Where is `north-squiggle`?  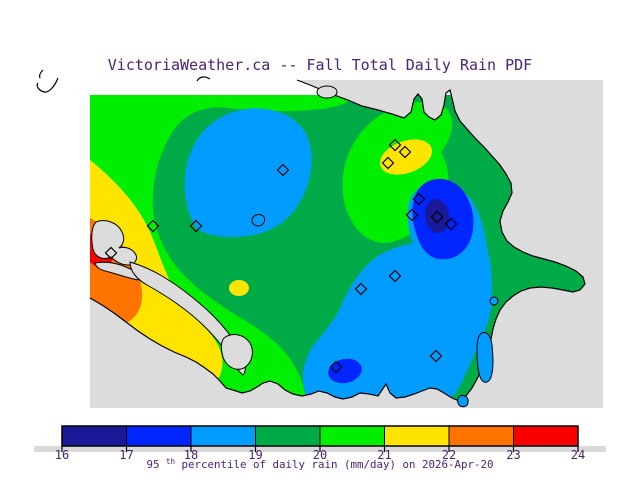 north-squiggle is located at coordinates (203, 79).